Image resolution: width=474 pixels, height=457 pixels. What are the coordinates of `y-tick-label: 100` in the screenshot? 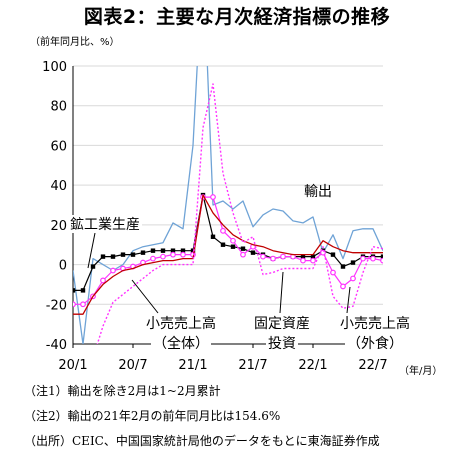 It's located at (54, 67).